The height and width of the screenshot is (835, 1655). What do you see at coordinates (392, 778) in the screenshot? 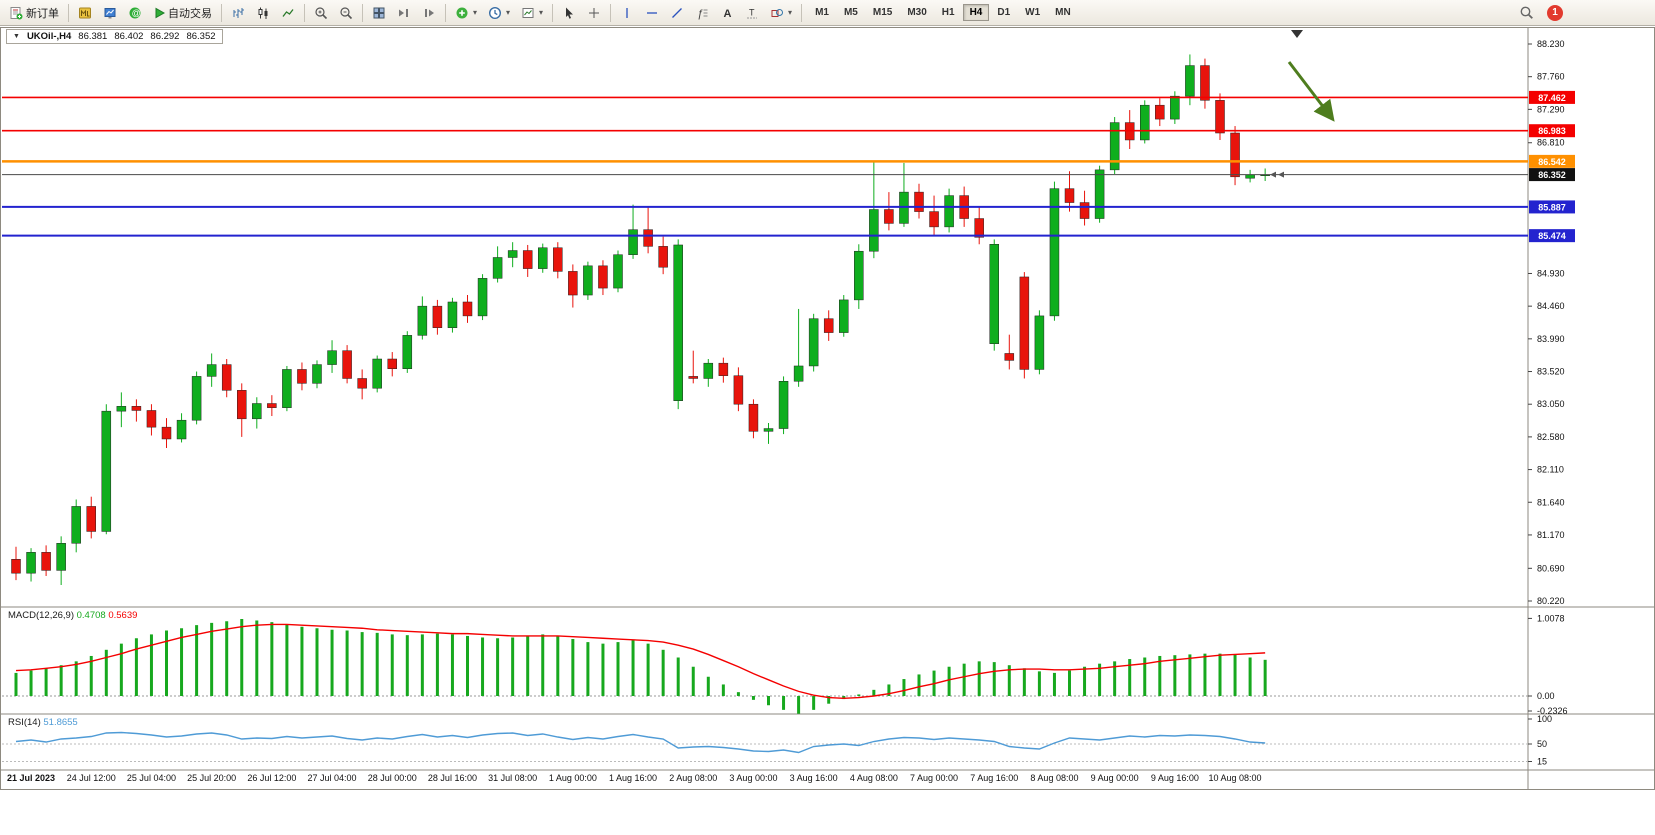
I see `time-axis-label: 28 Jul 00:00` at bounding box center [392, 778].